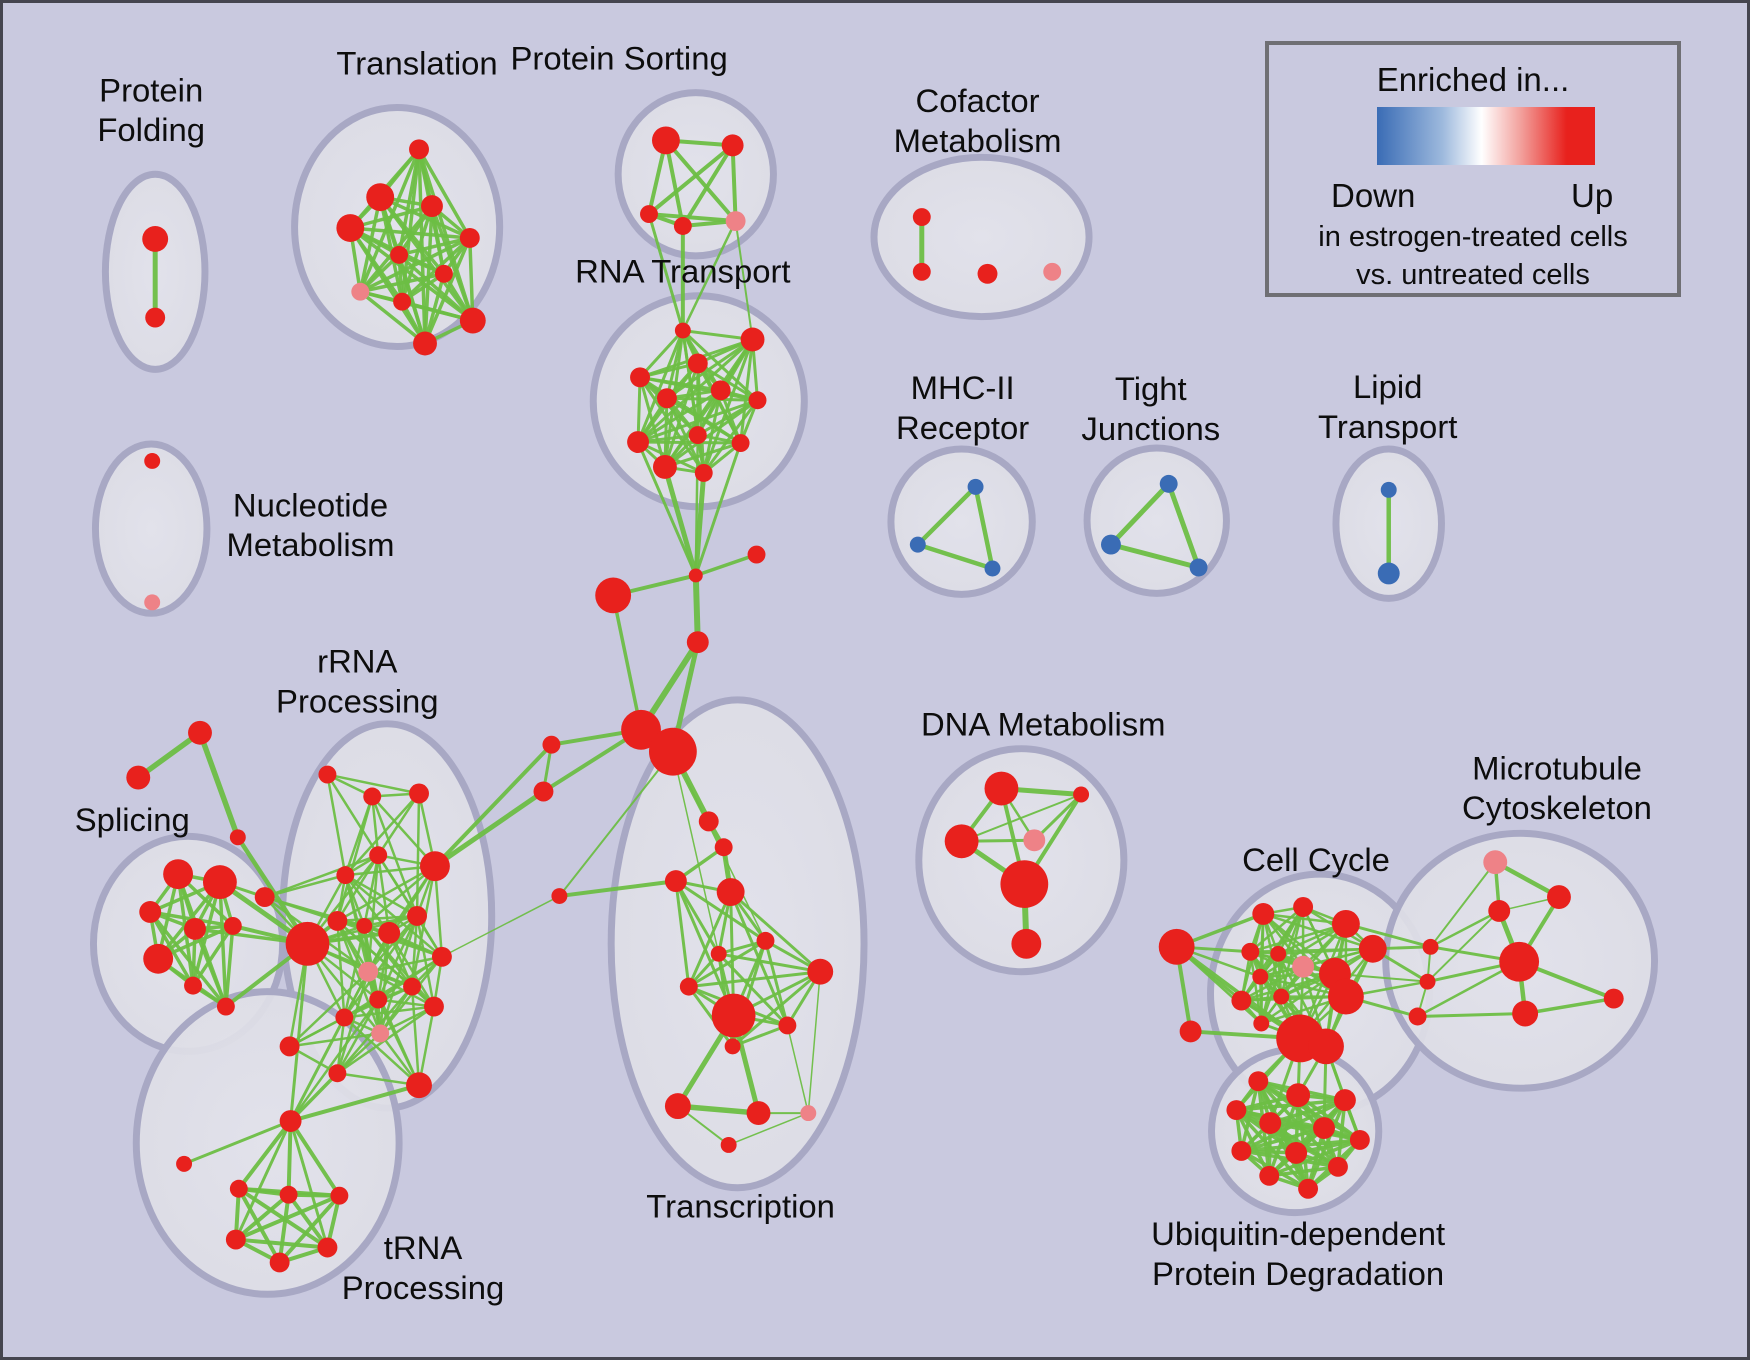 This screenshot has height=1360, width=1750. Describe the element at coordinates (399, 254) in the screenshot. I see `node-tr6` at that location.